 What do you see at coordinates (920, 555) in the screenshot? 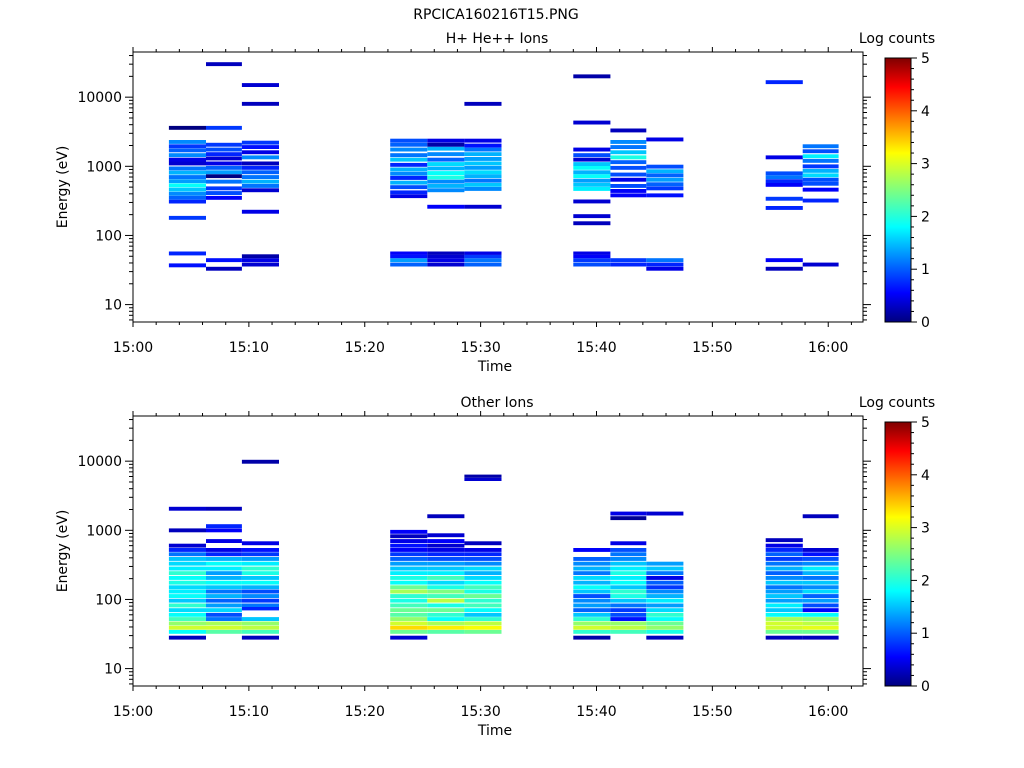
I see `colorbar-ticks: 0 1 2 3 4 5` at bounding box center [920, 555].